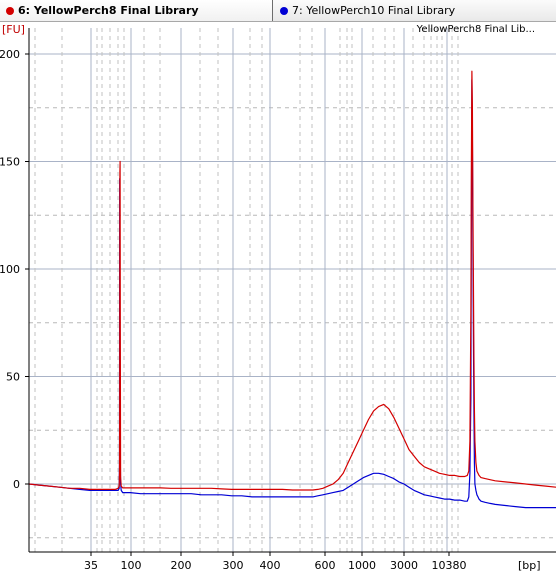 Image resolution: width=556 pixels, height=586 pixels. Describe the element at coordinates (325, 565) in the screenshot. I see `x-tick-label: 600` at that location.